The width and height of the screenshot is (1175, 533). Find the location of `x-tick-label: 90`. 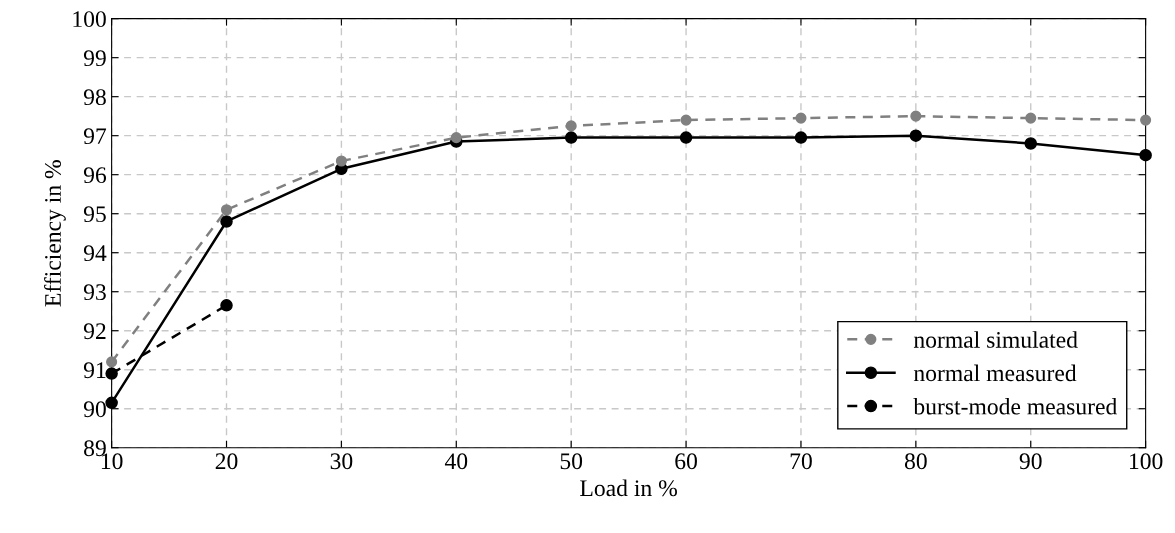

x-tick-label: 90 is located at coordinates (1030, 461).